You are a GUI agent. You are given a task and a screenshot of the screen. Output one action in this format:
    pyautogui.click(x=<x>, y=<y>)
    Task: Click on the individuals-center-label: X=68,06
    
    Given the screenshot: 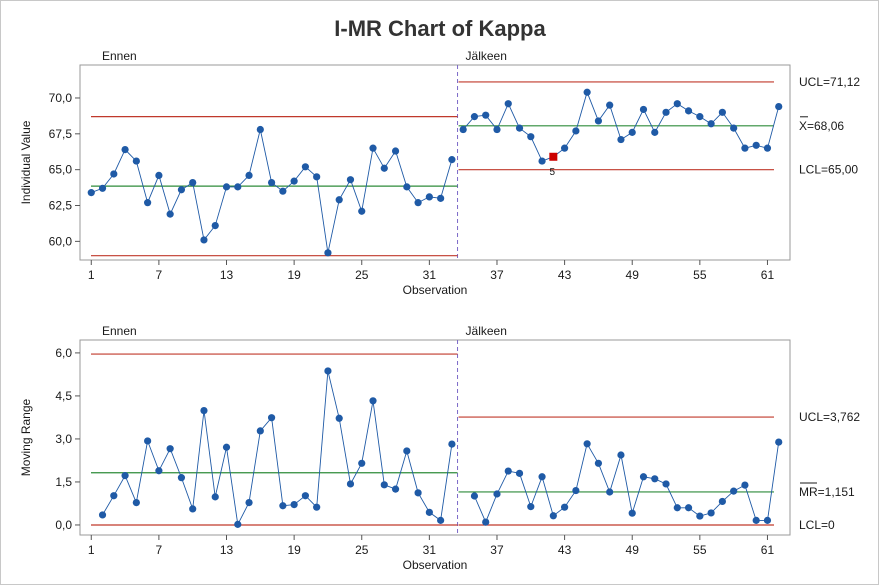 What is the action you would take?
    pyautogui.click(x=821, y=126)
    